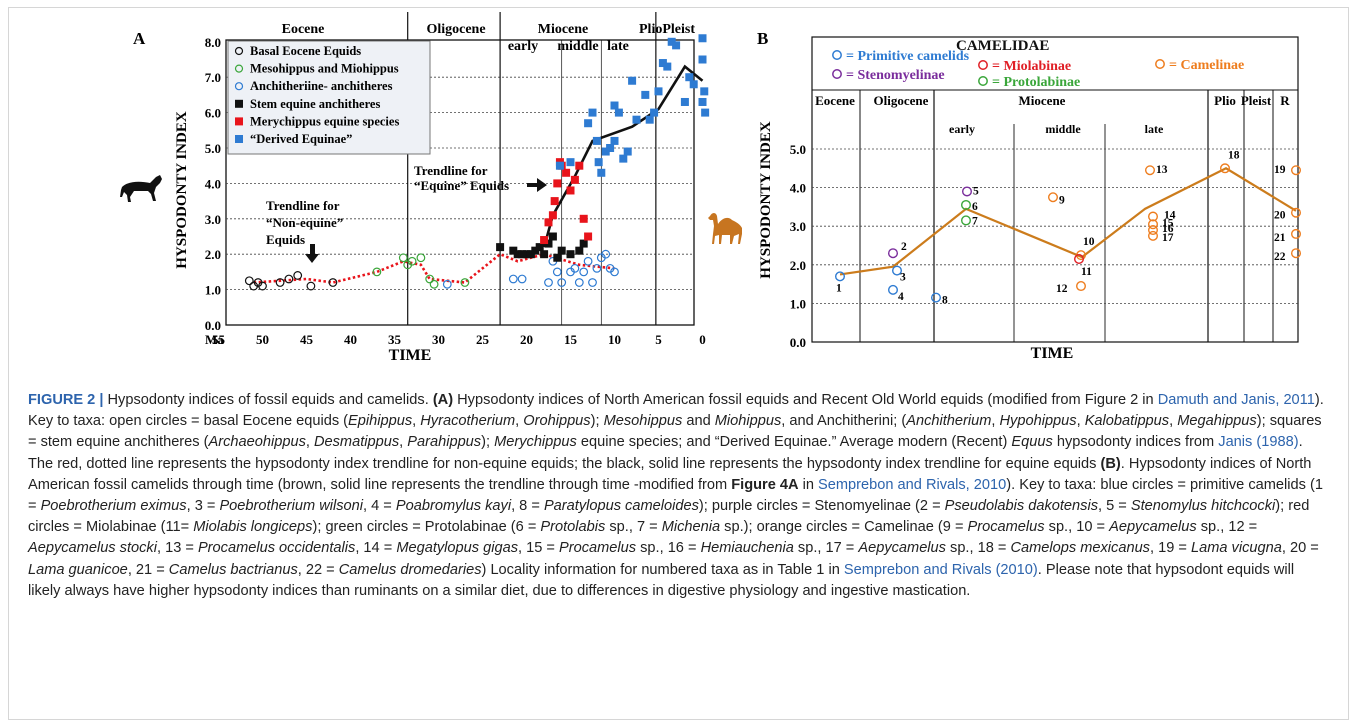 This screenshot has width=1357, height=727. What do you see at coordinates (213, 42) in the screenshot?
I see `y-tick-label: 8.0` at bounding box center [213, 42].